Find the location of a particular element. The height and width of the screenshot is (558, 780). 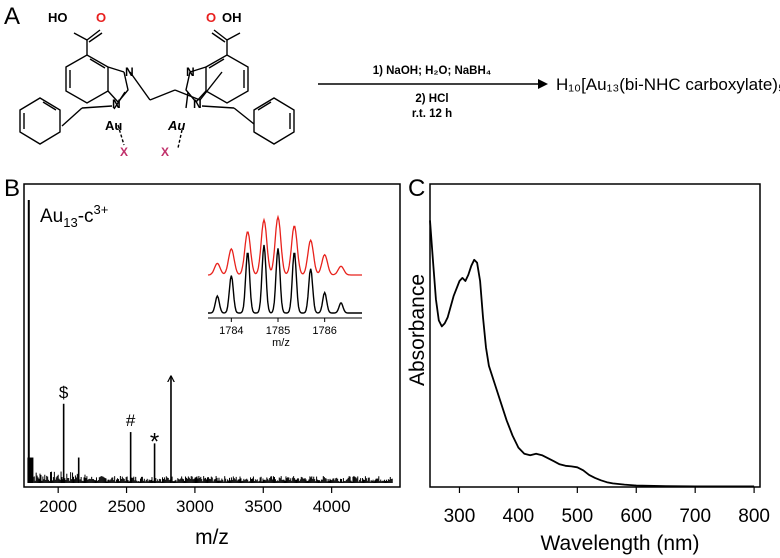

left-carbene-bond is located at coordinates (119, 100).